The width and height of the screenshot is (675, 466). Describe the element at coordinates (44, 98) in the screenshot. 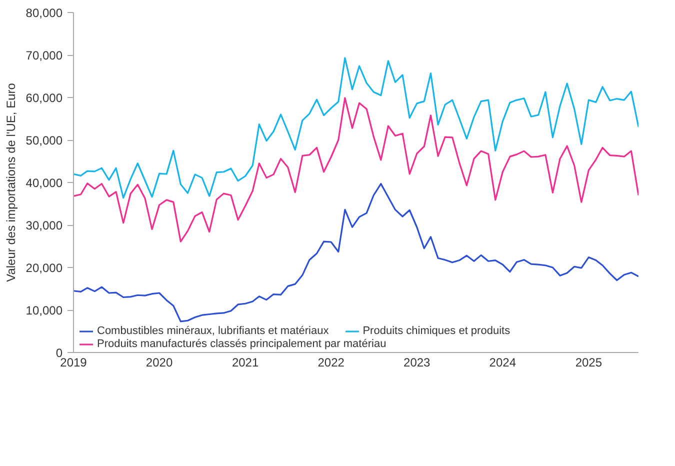

I see `y-tick-label: 60,000` at that location.